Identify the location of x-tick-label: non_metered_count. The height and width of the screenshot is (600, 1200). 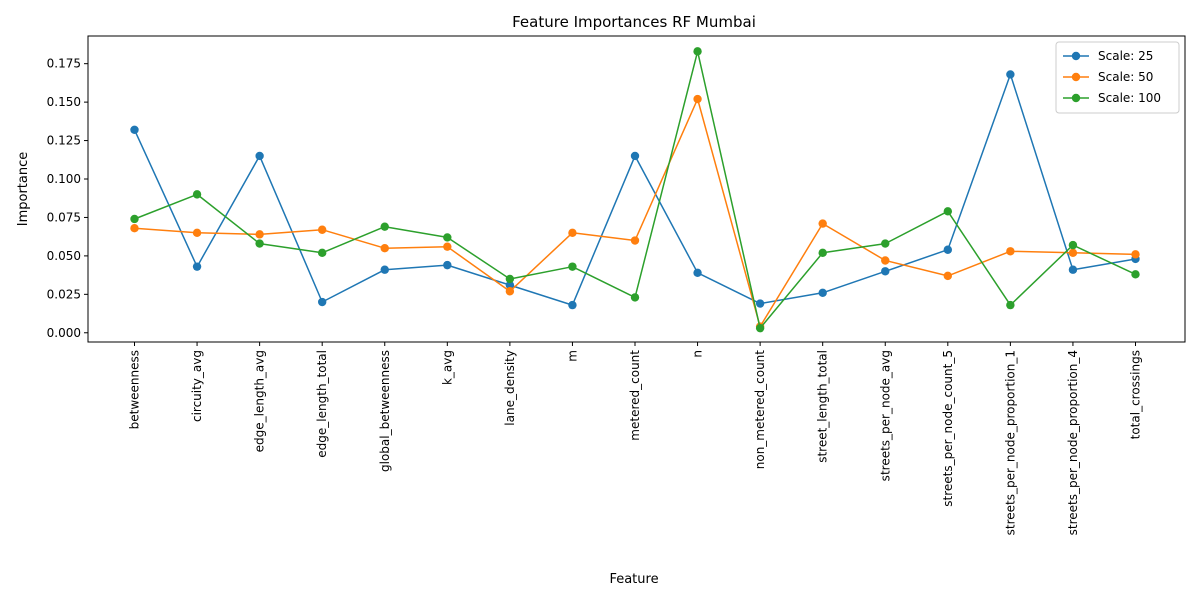
(760, 410).